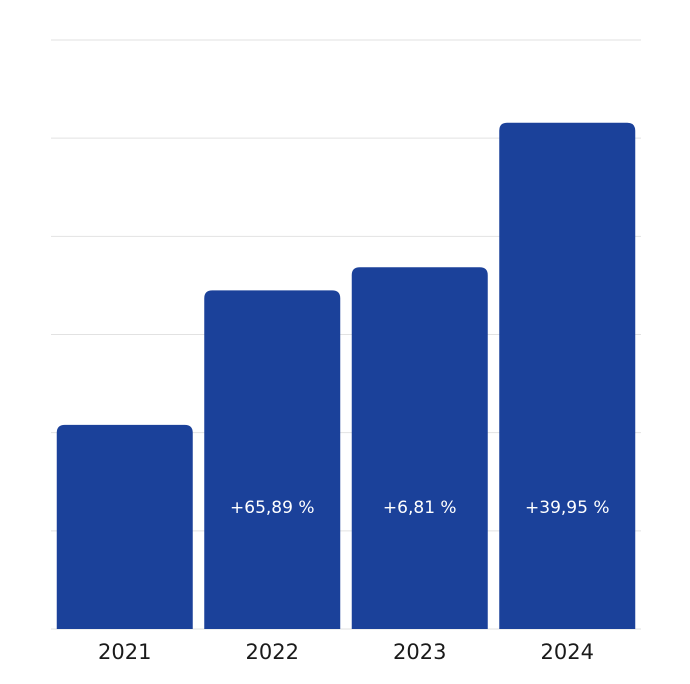 The image size is (690, 684). I want to click on x-tick-label: 2024, so click(567, 652).